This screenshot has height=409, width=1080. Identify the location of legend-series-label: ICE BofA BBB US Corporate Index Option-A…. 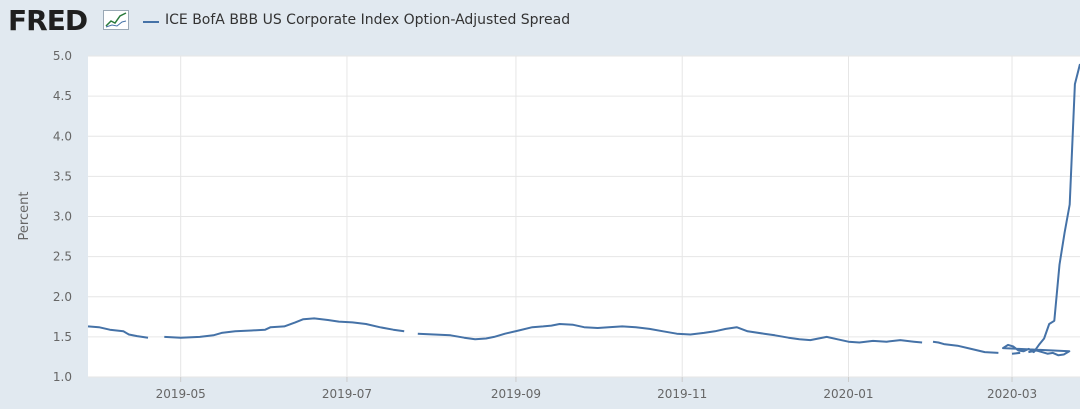
(368, 20).